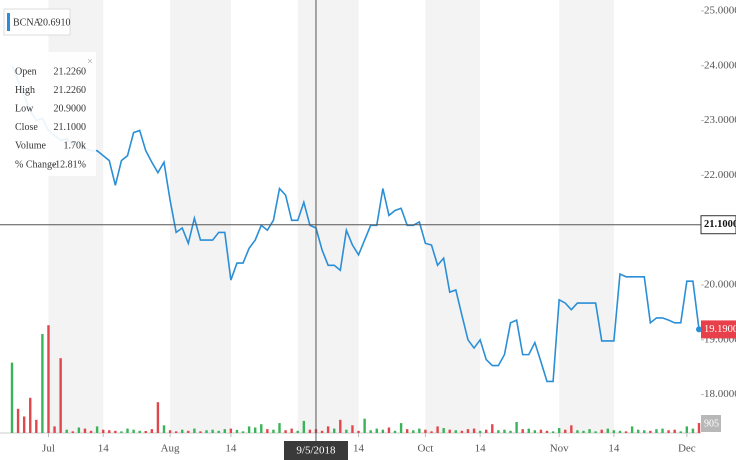 Image resolution: width=736 pixels, height=460 pixels. I want to click on y-tick-label: 25.0000, so click(720, 10).